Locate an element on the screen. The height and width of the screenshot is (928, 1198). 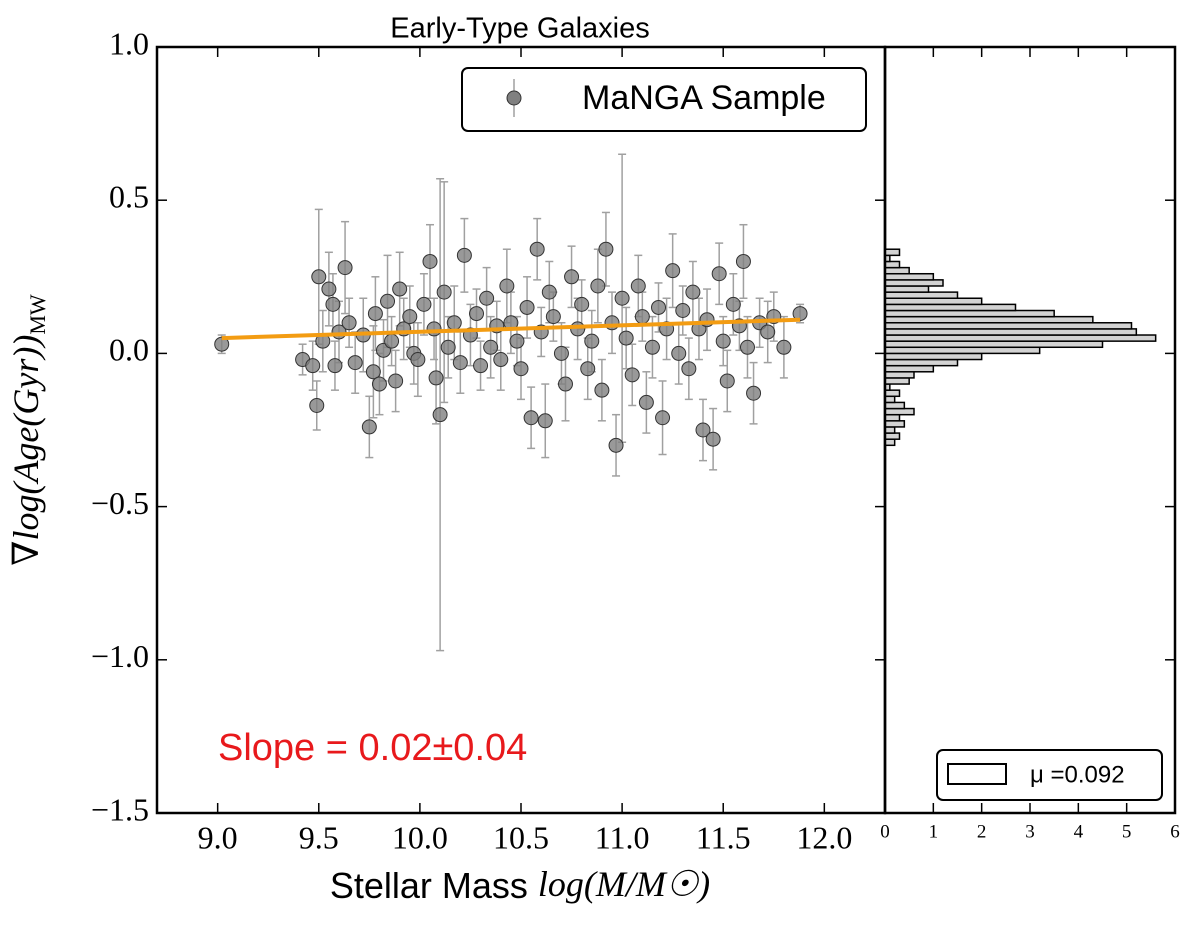
x-tick-label: 9.0 is located at coordinates (218, 837).